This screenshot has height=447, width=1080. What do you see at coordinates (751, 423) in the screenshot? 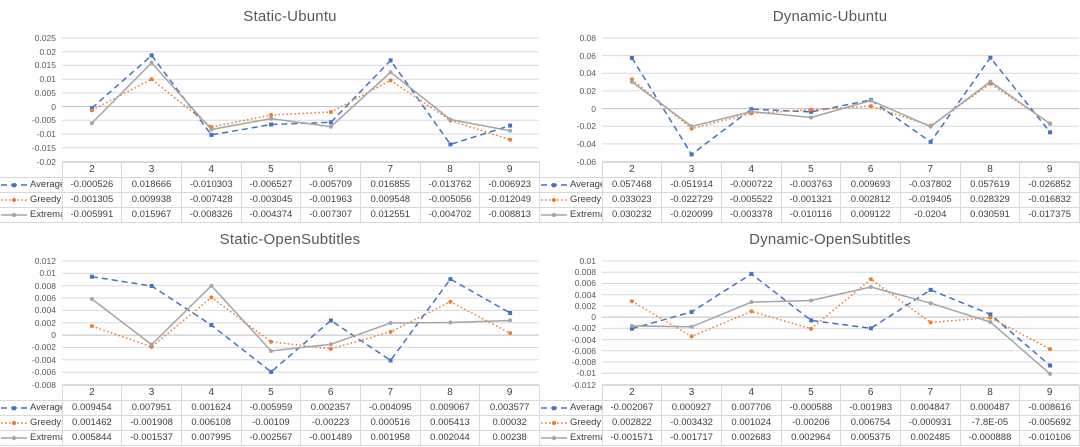
I see `table-value-cell: 0.001024` at bounding box center [751, 423].